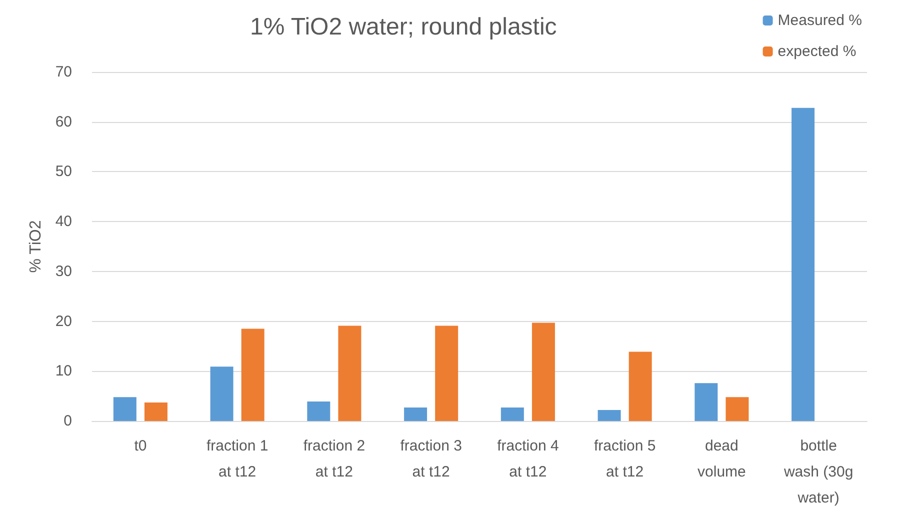  Describe the element at coordinates (63, 271) in the screenshot. I see `y-tick-label: 30` at that location.